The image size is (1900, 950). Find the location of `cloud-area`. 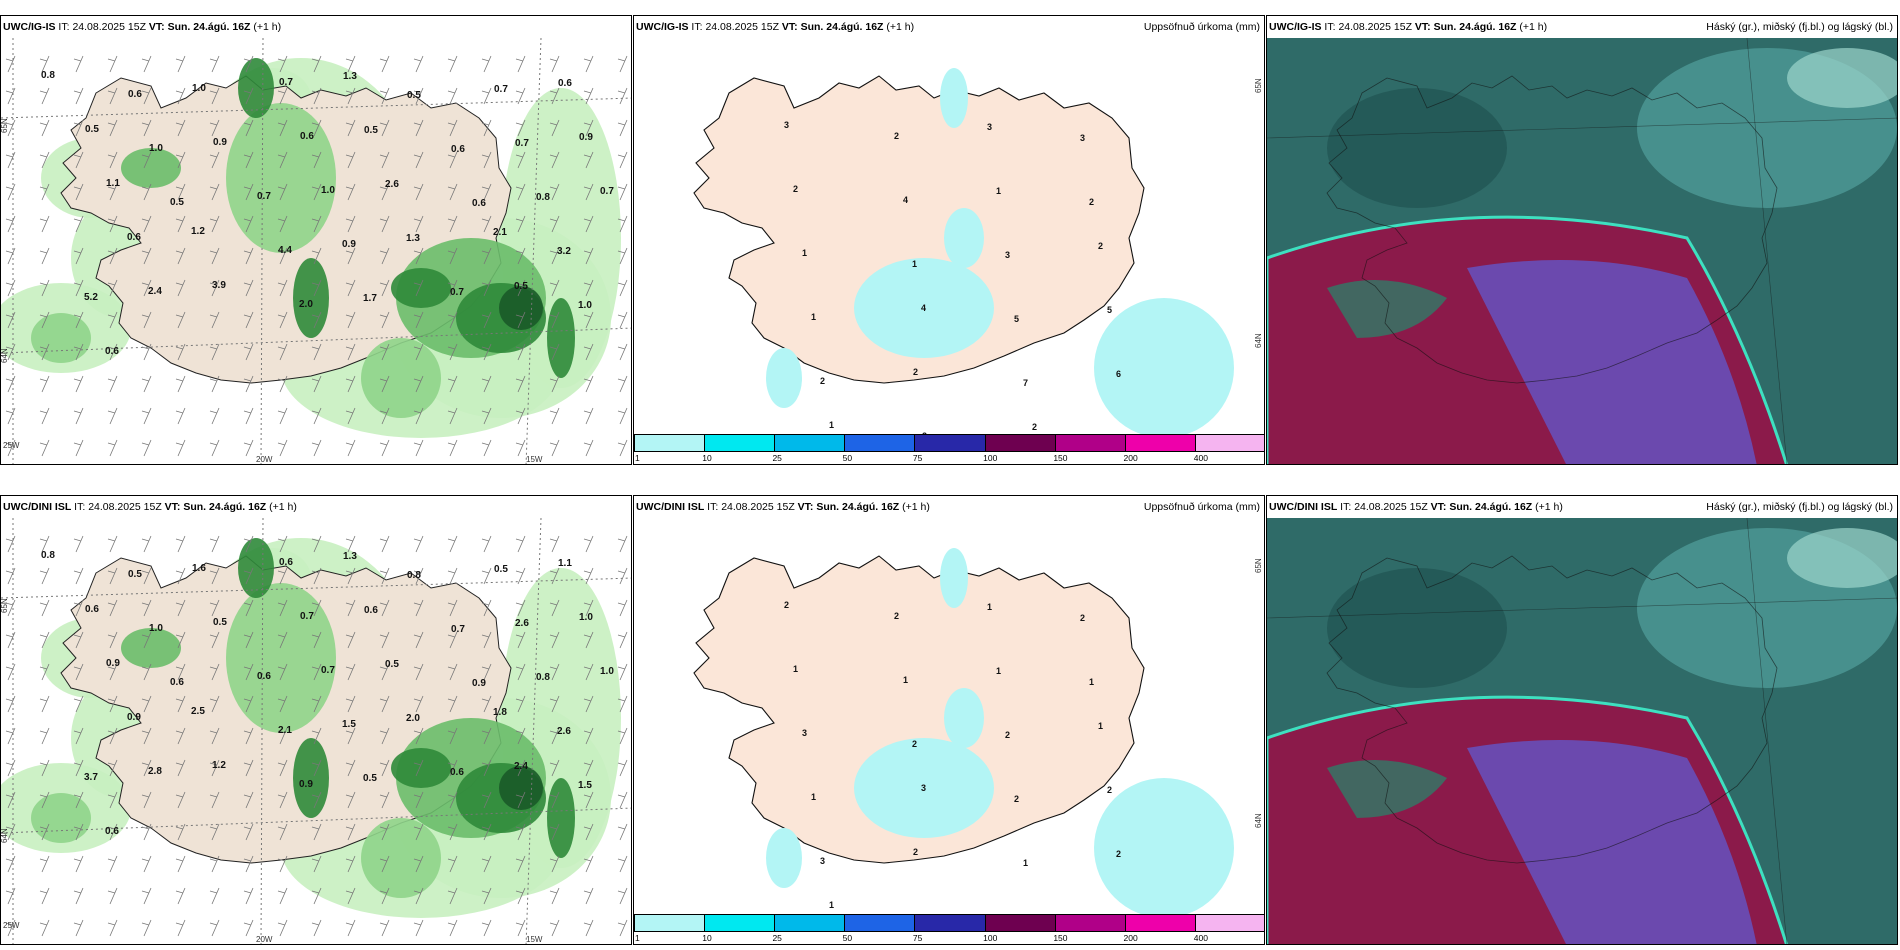

cloud-area is located at coordinates (1387, 309).